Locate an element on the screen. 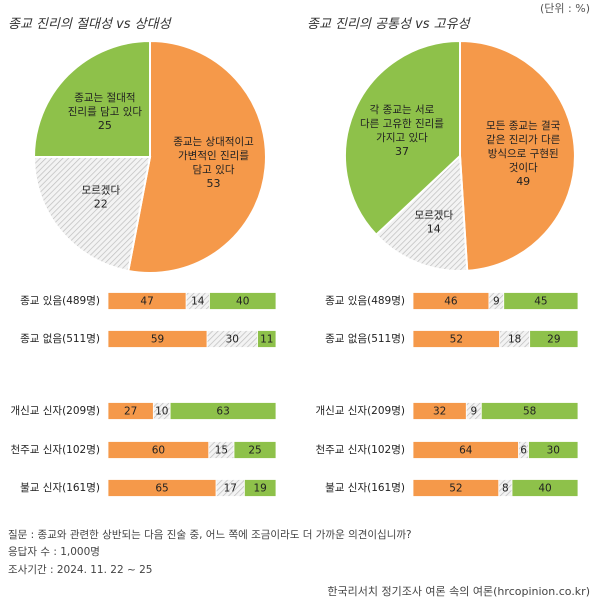  bar2-row1-seg3 is located at coordinates (541, 301).